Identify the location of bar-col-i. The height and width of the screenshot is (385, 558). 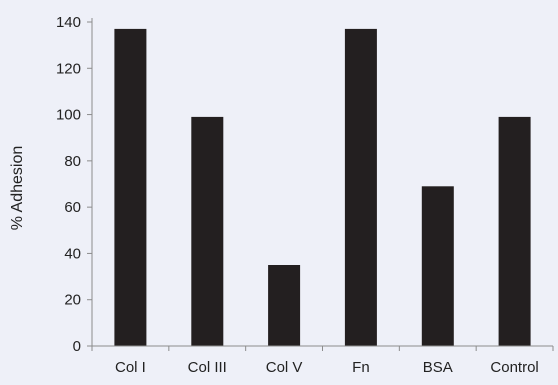
(130, 187).